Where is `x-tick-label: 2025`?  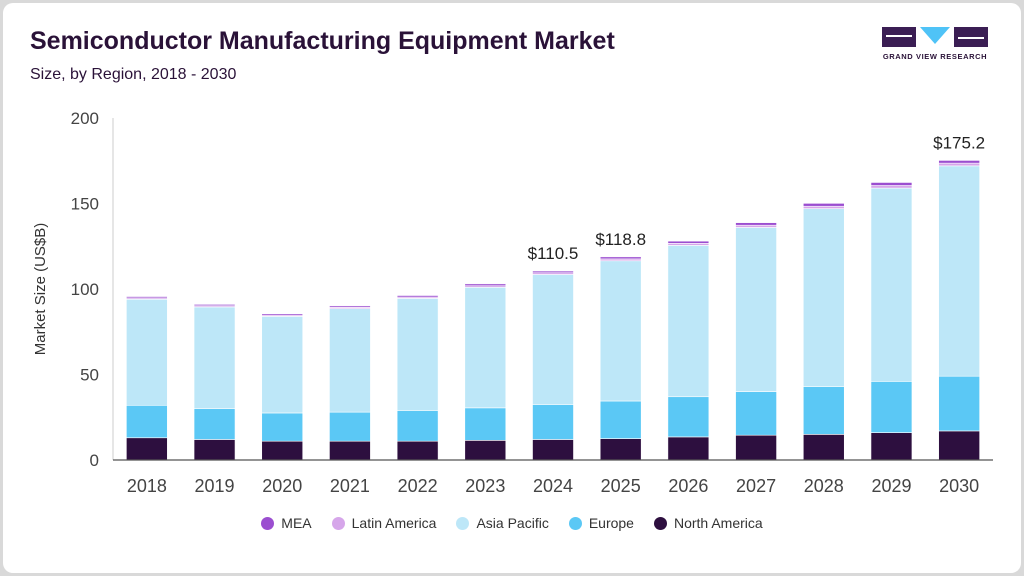 x-tick-label: 2025 is located at coordinates (621, 486).